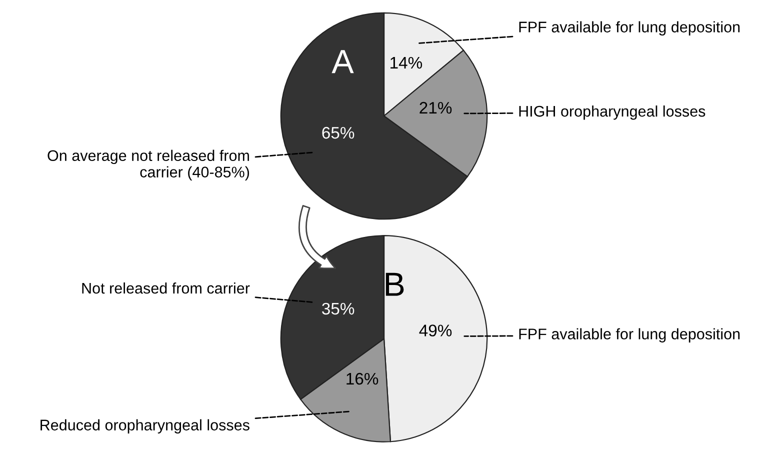  What do you see at coordinates (145, 426) in the screenshot?
I see `slice-label: Reduced oropharyngeal losses` at bounding box center [145, 426].